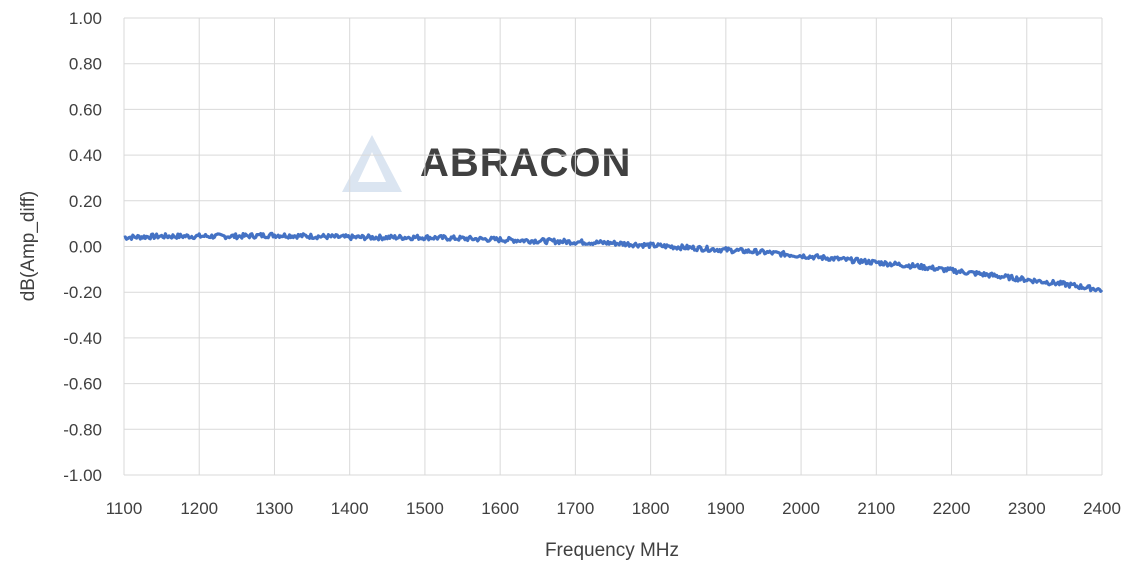  What do you see at coordinates (651, 508) in the screenshot?
I see `x-tick-label: 1800` at bounding box center [651, 508].